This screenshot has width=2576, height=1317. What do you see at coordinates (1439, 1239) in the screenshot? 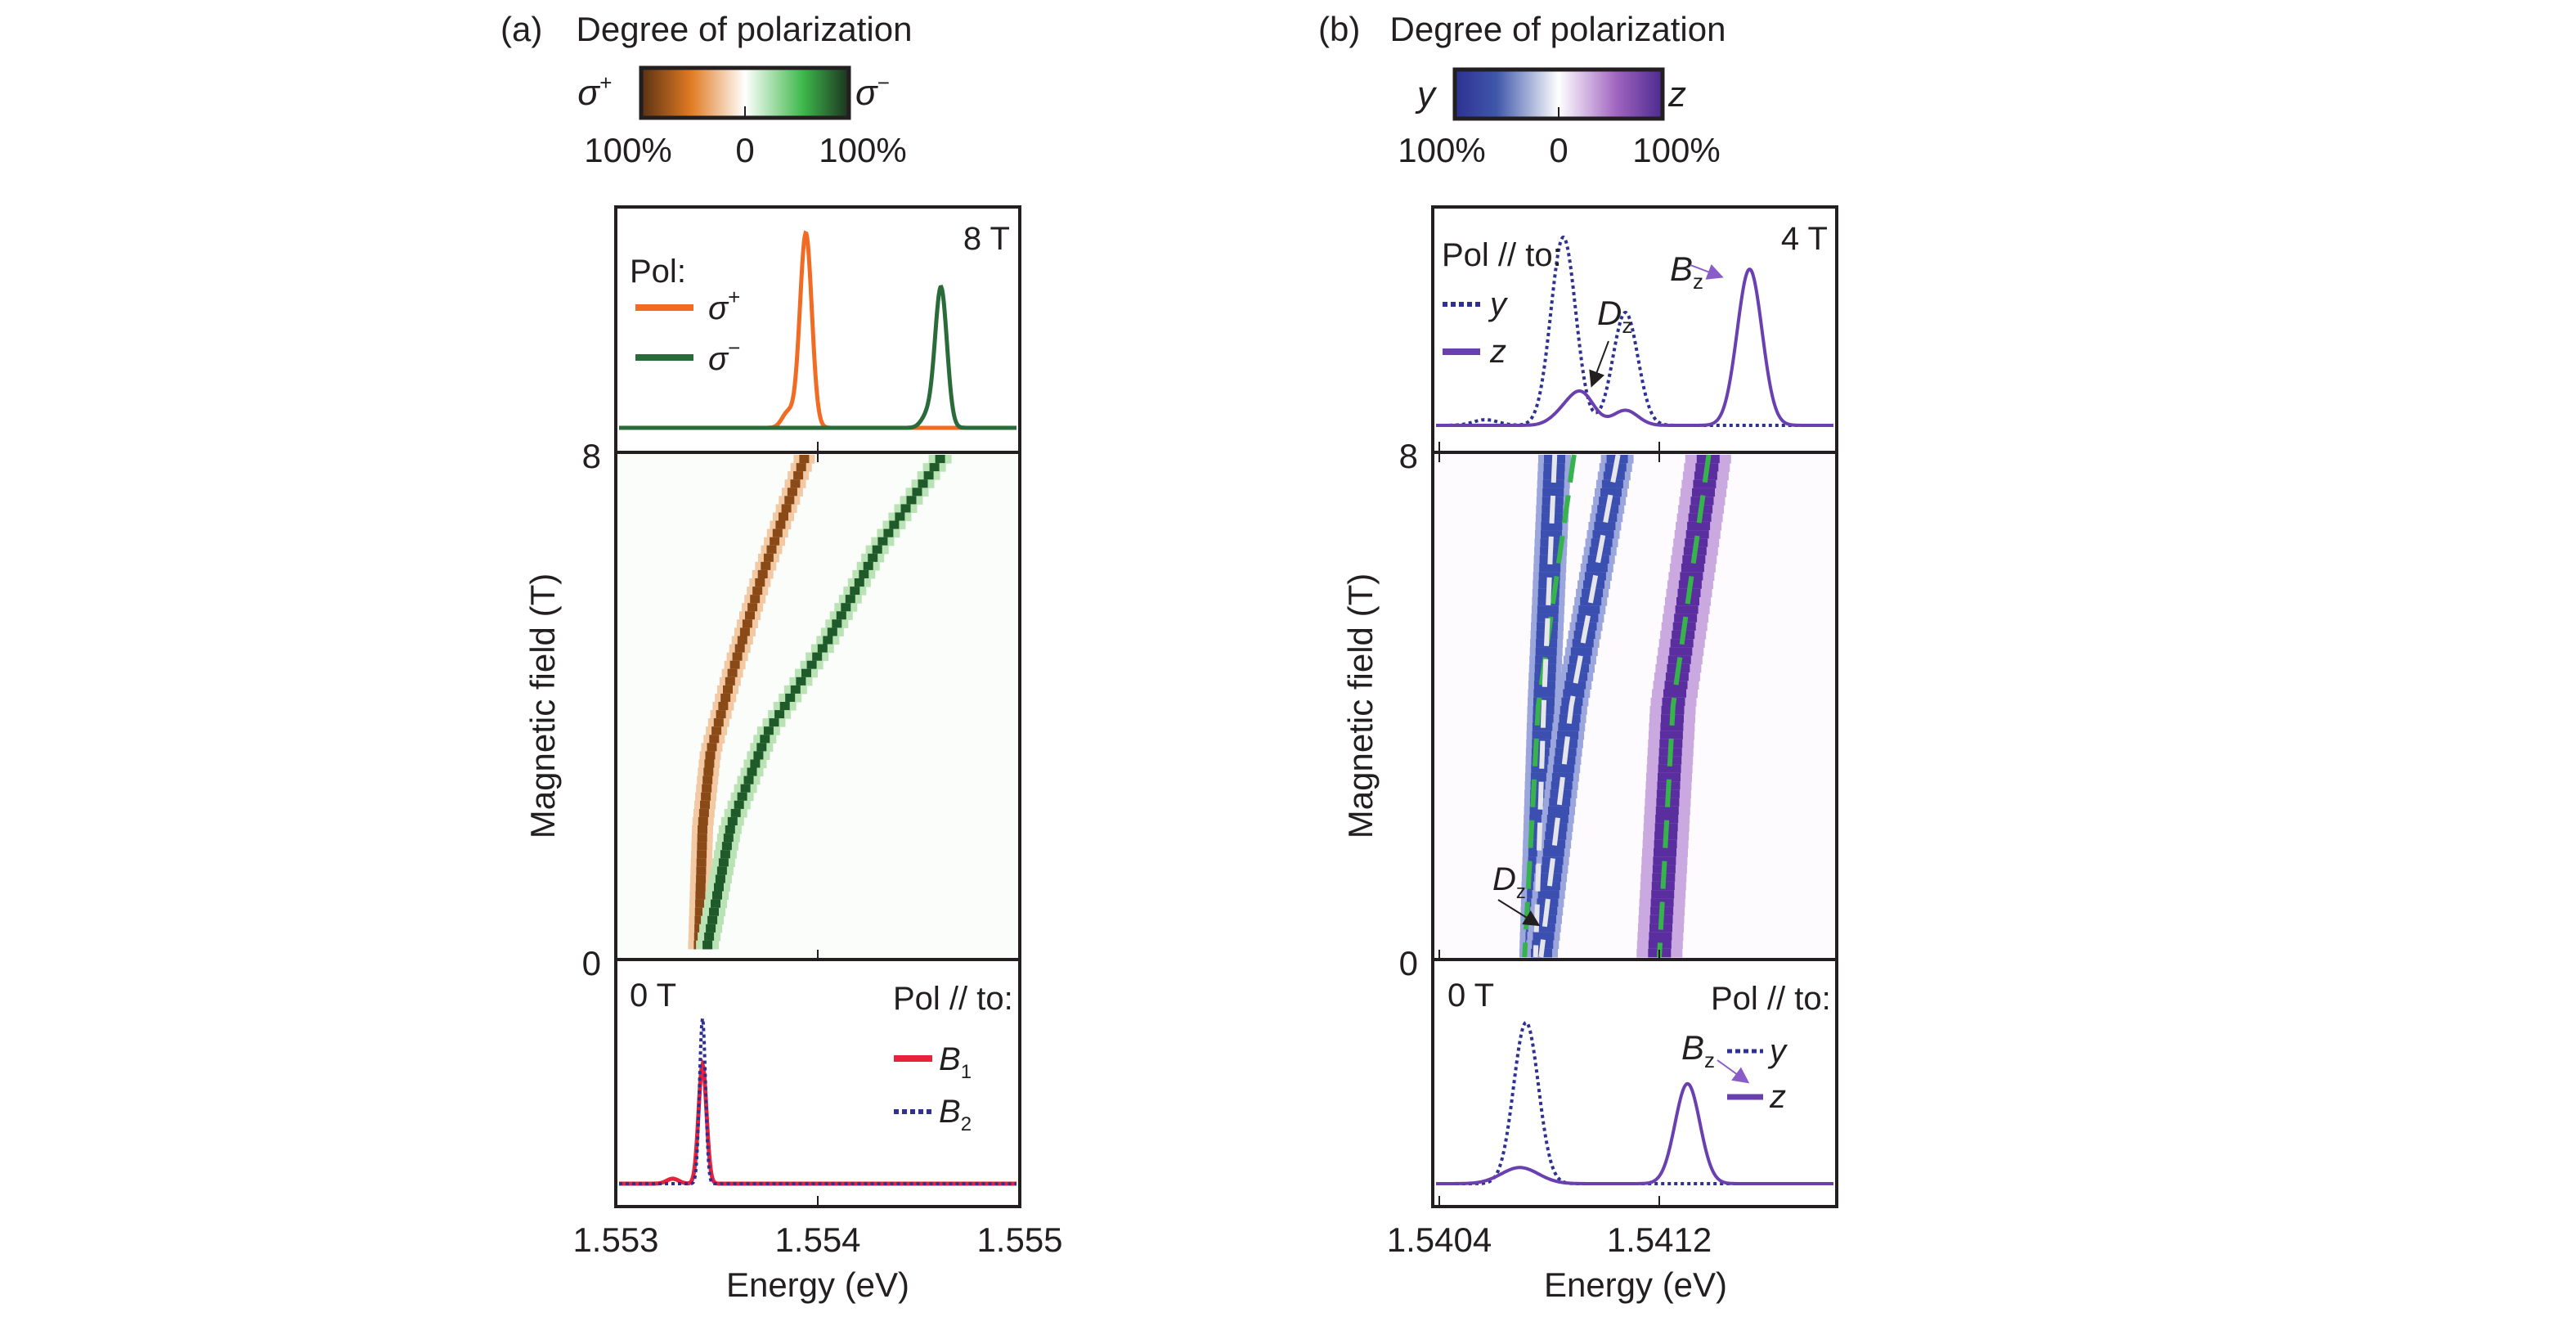
I see `xaxis-b-tick-0: 1.5404` at bounding box center [1439, 1239].